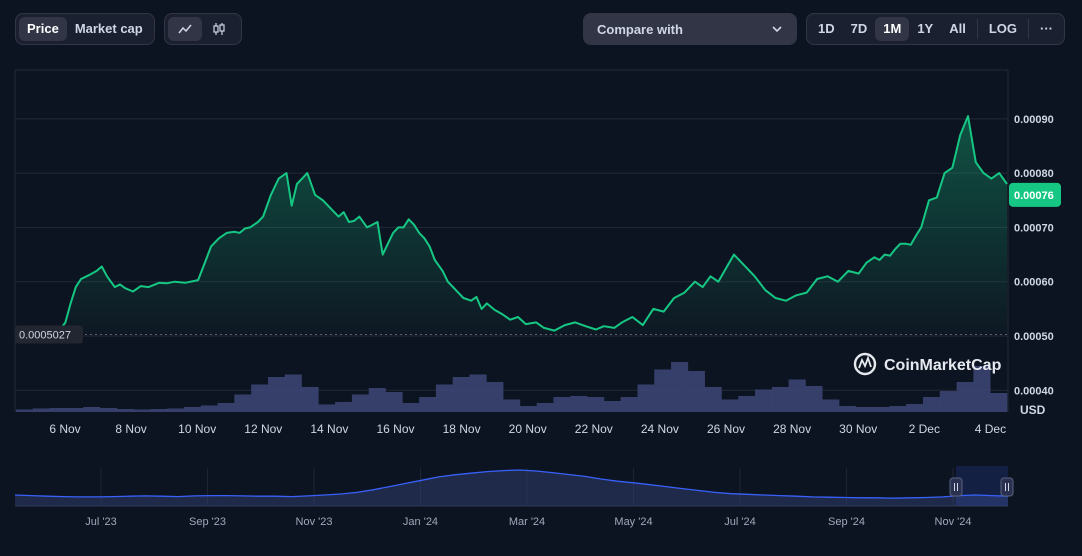 The height and width of the screenshot is (556, 1082). Describe the element at coordinates (726, 429) in the screenshot. I see `x-tick-label: 26 Nov` at that location.